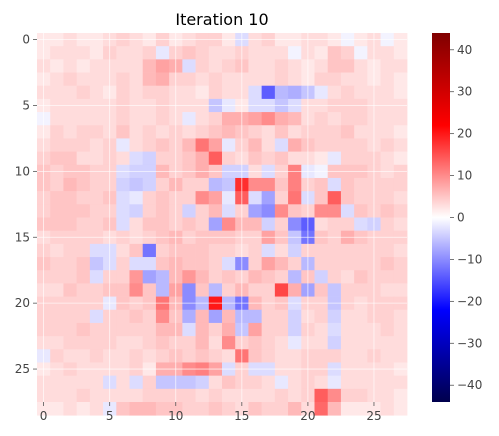 The height and width of the screenshot is (436, 499). Describe the element at coordinates (22, 369) in the screenshot. I see `y-tick-label: 25` at that location.